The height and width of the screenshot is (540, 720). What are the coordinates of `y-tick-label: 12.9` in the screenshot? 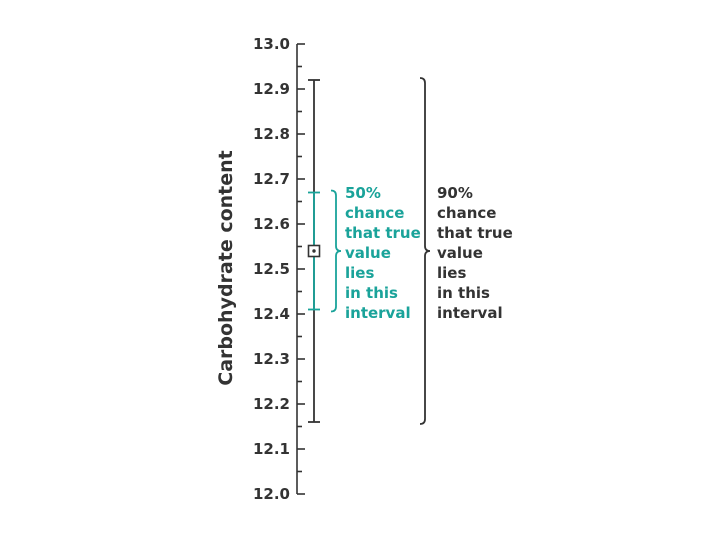 It's located at (271, 89).